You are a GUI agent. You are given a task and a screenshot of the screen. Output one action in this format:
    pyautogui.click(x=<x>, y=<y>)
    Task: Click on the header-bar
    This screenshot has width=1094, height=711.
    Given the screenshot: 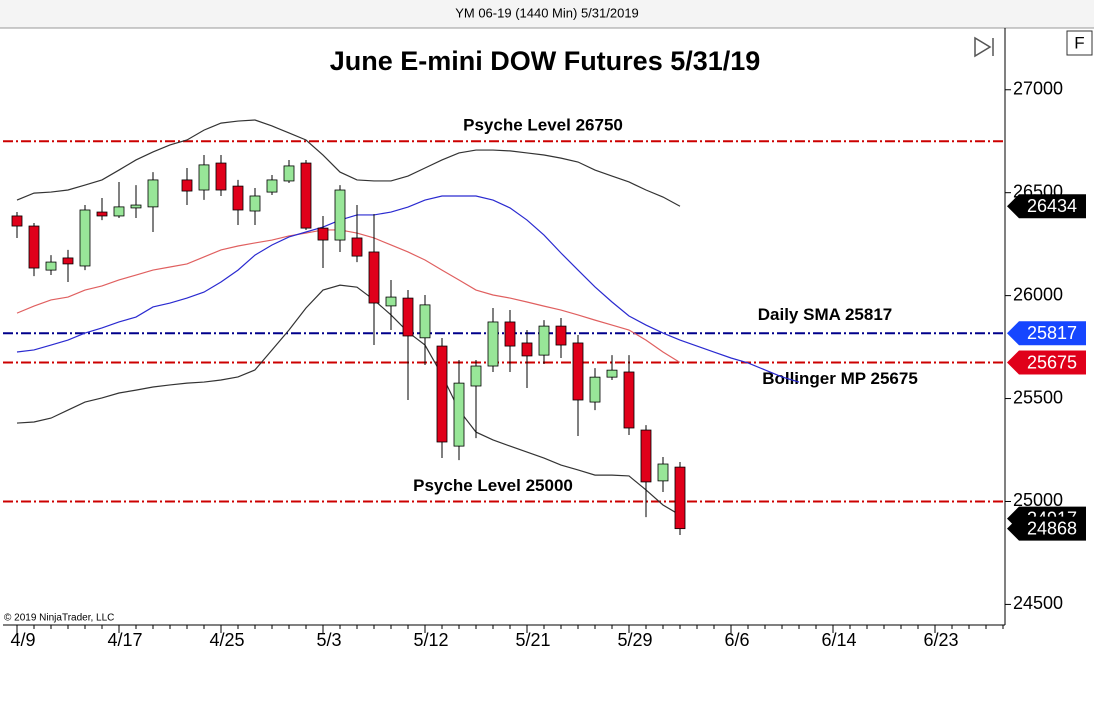 What is the action you would take?
    pyautogui.click(x=547, y=14)
    